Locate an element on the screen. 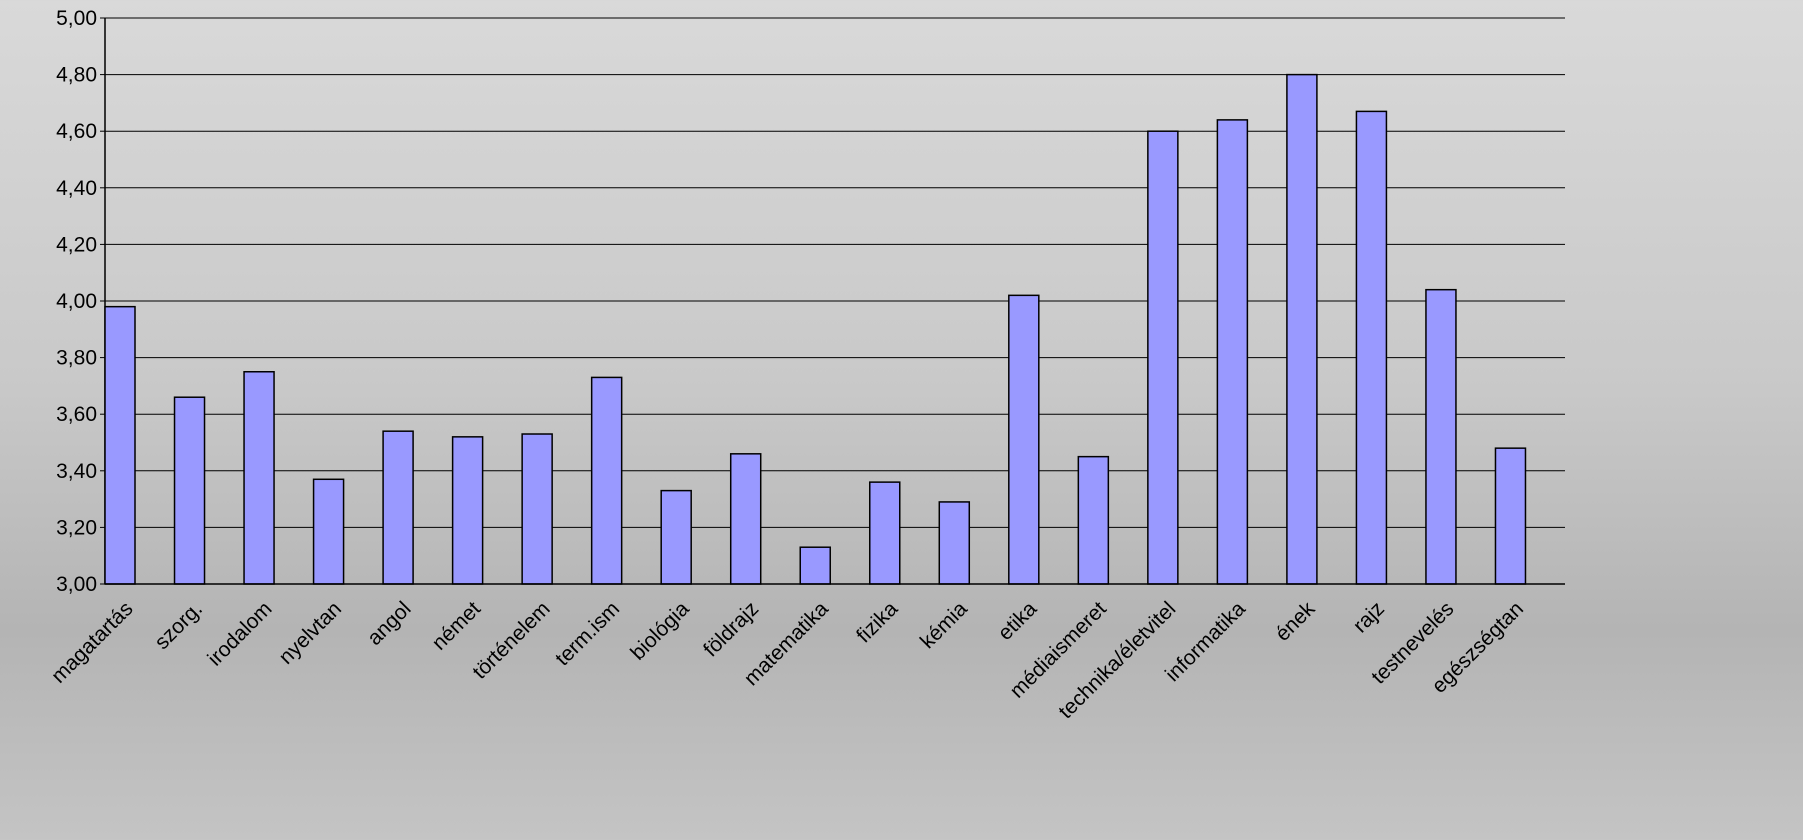 This screenshot has height=840, width=1803. x-tick-label: nyelvtan is located at coordinates (311, 633).